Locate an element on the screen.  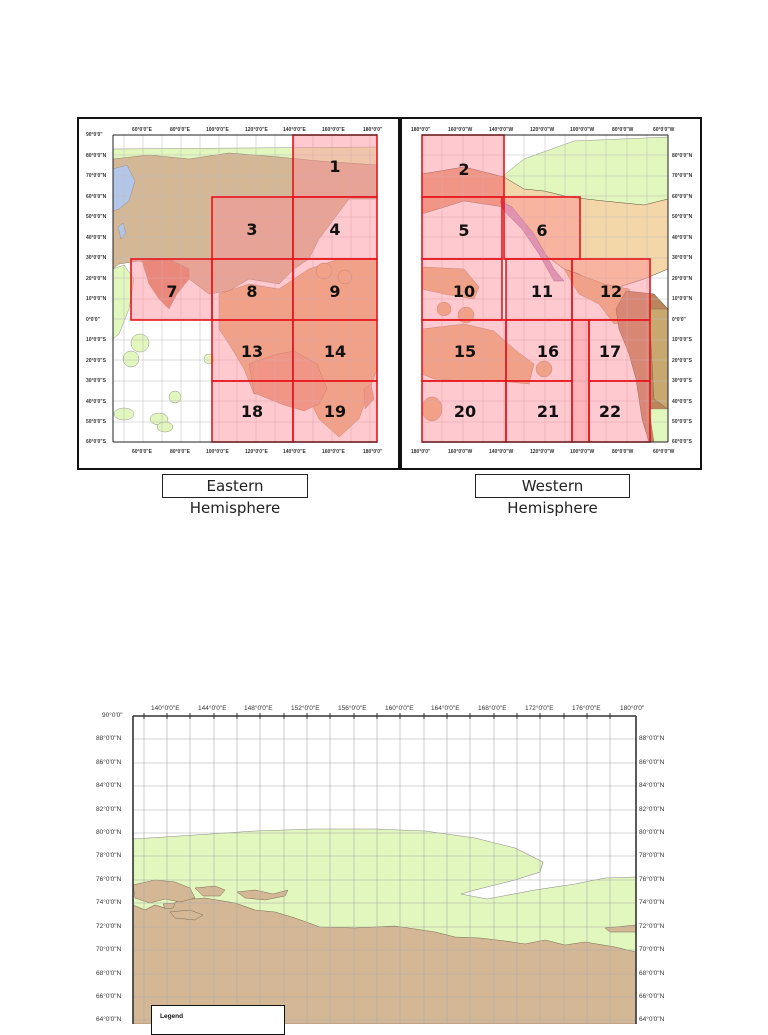
svg-text: 2 is located at coordinates (463, 169).